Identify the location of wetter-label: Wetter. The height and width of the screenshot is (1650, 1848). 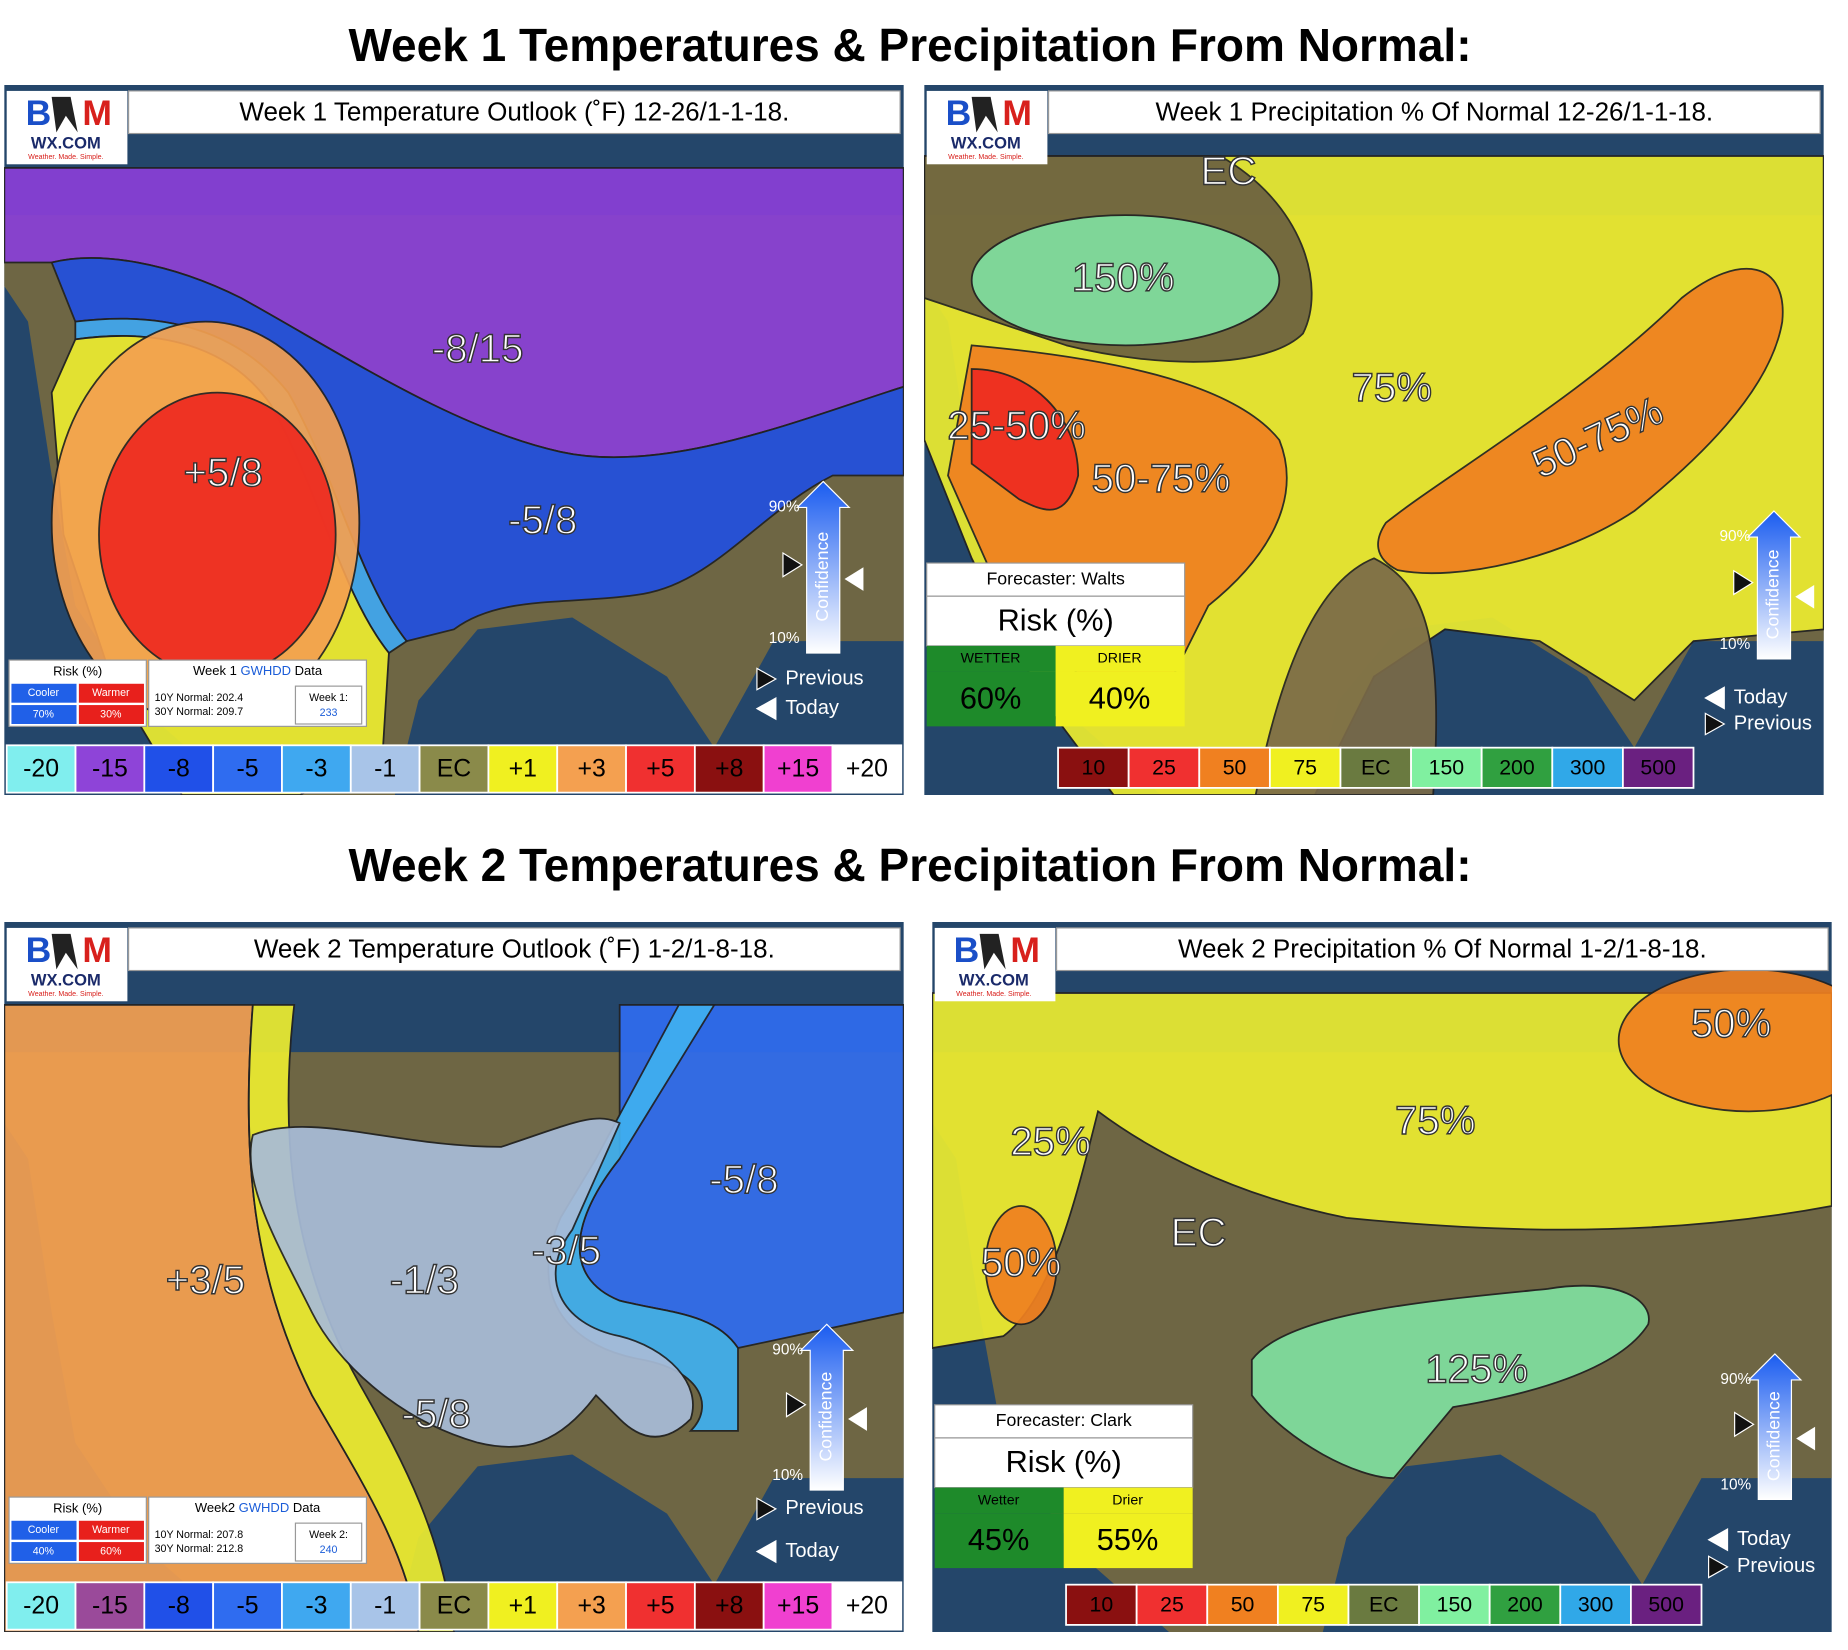
(999, 1500).